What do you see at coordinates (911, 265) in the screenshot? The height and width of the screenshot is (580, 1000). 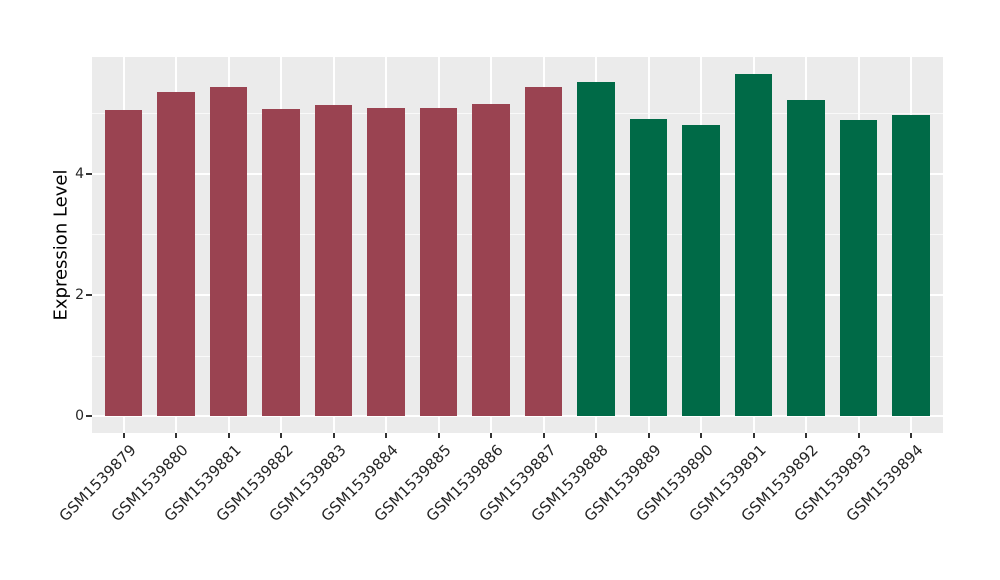 I see `bar-GSM1539894` at bounding box center [911, 265].